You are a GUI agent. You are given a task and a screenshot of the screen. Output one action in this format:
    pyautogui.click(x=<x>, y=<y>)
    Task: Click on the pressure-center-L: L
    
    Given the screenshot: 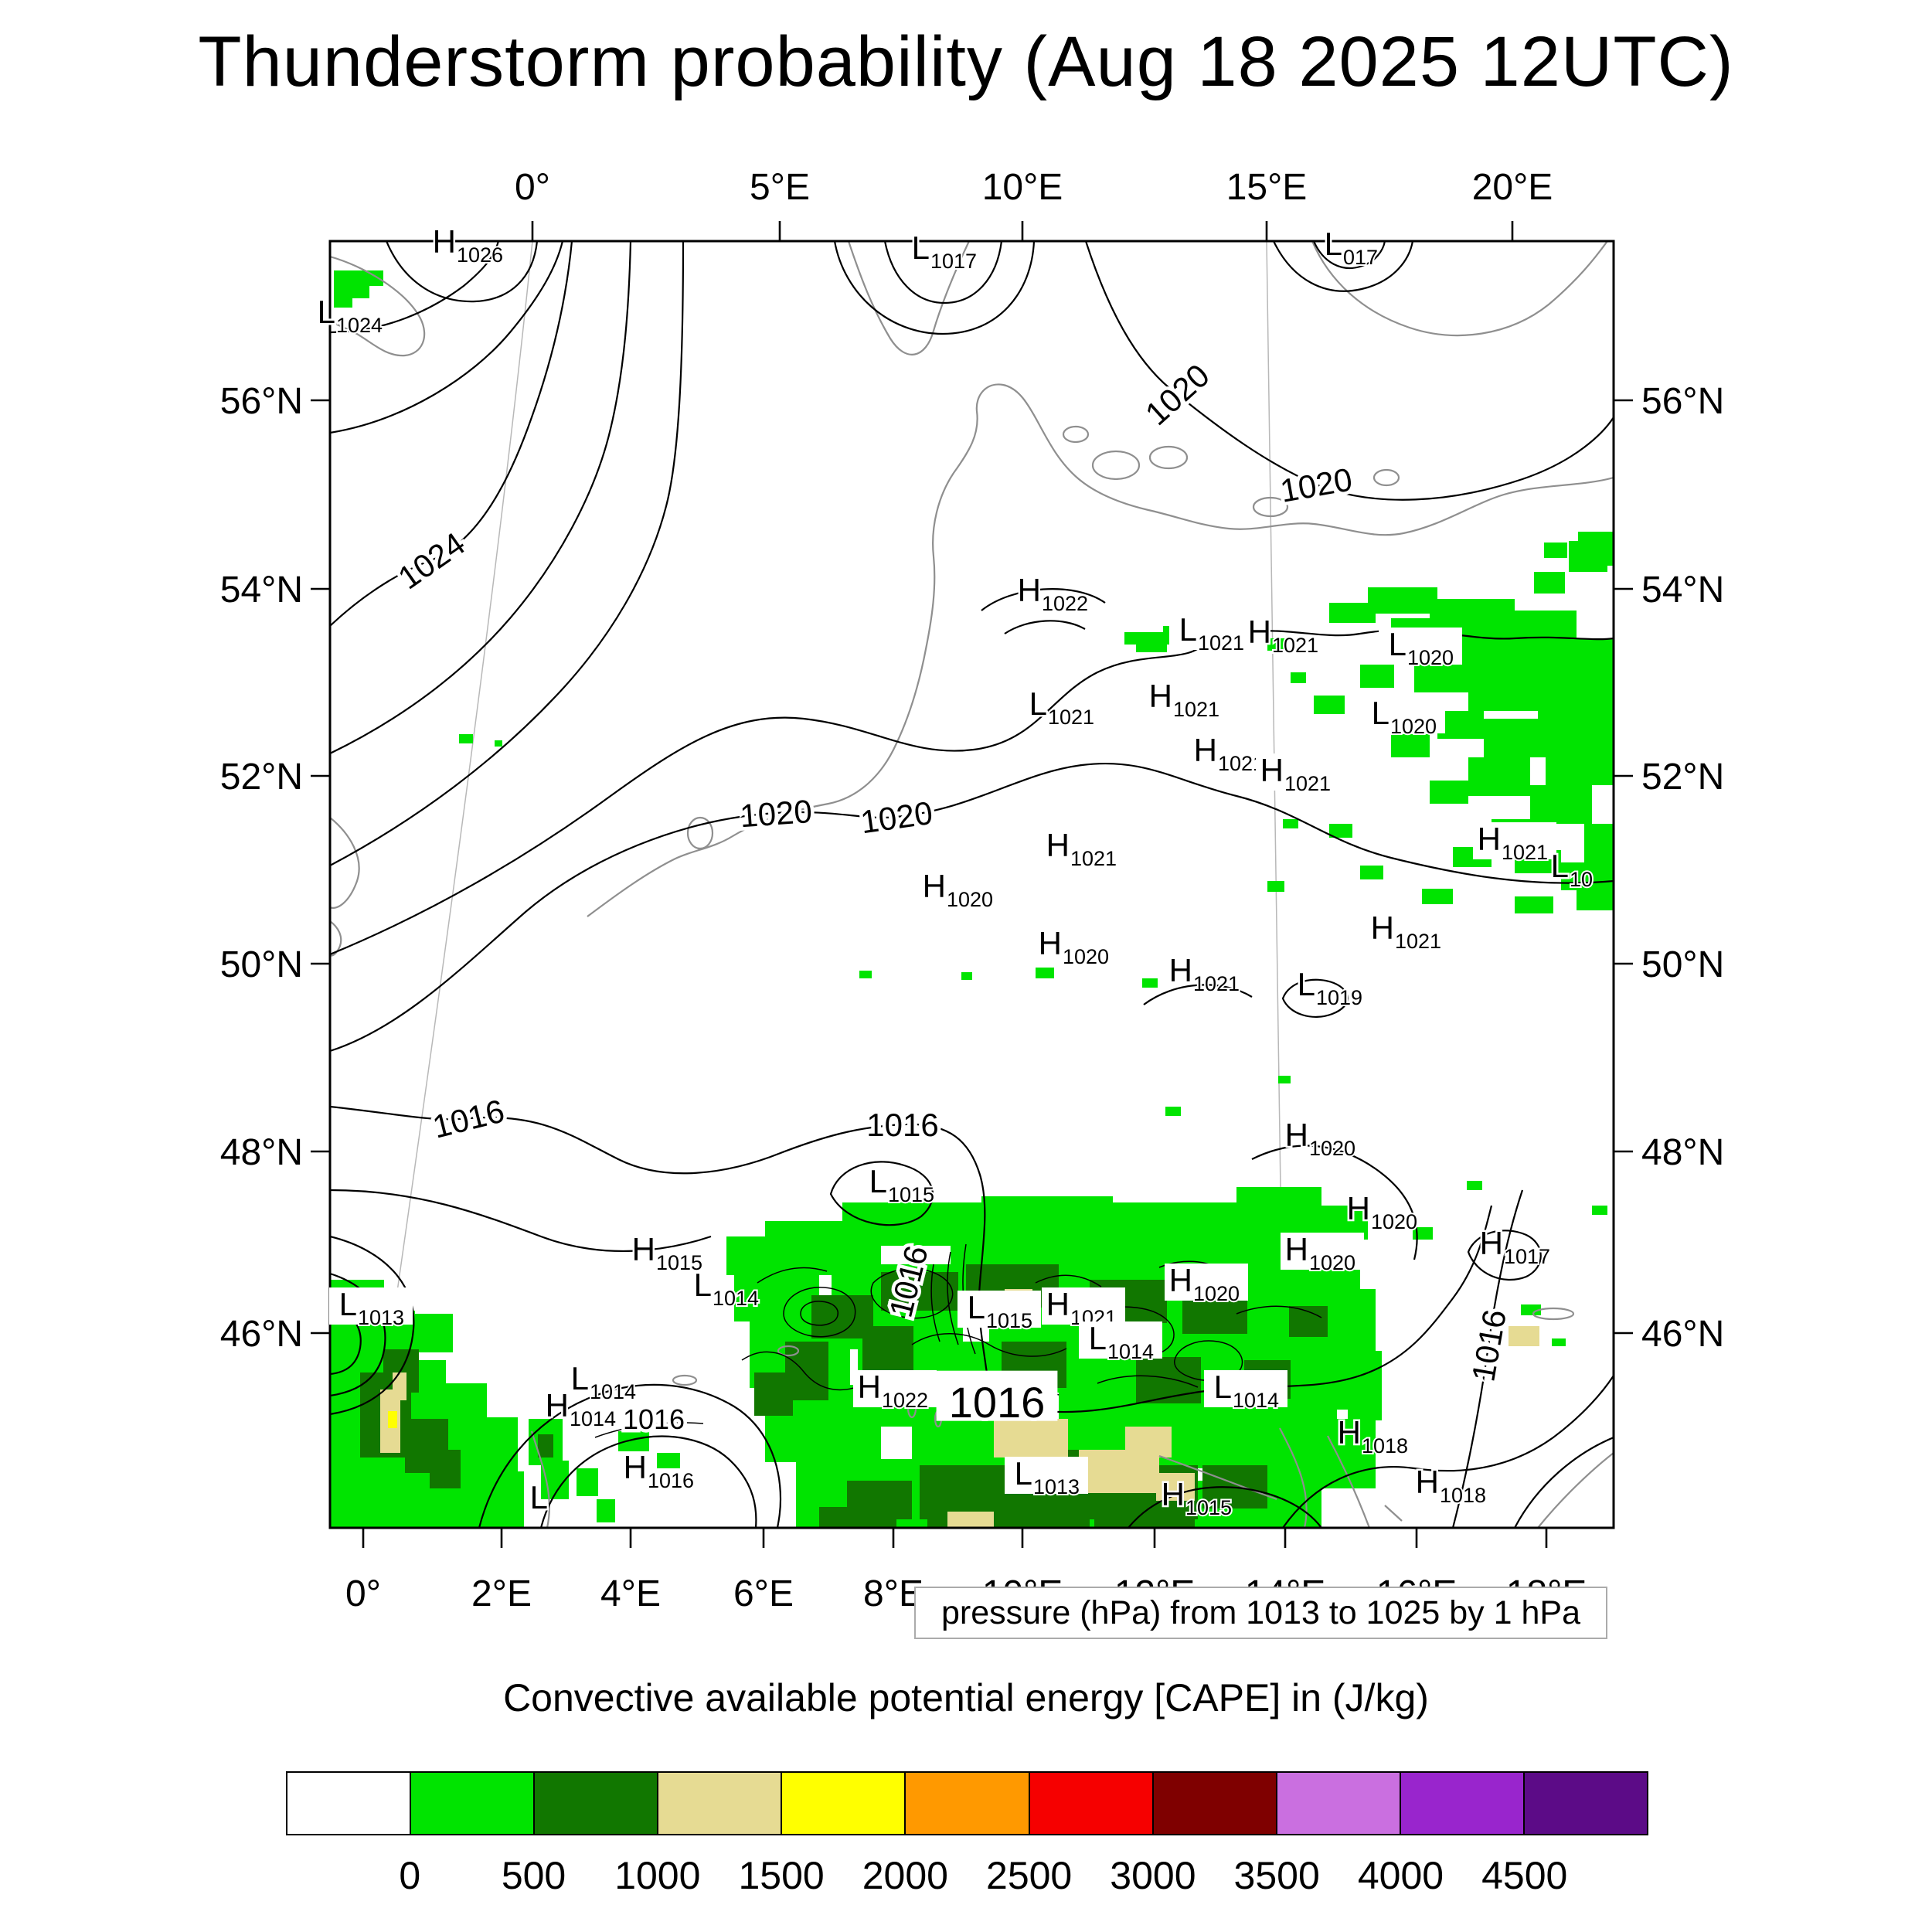 What is the action you would take?
    pyautogui.click(x=539, y=1498)
    